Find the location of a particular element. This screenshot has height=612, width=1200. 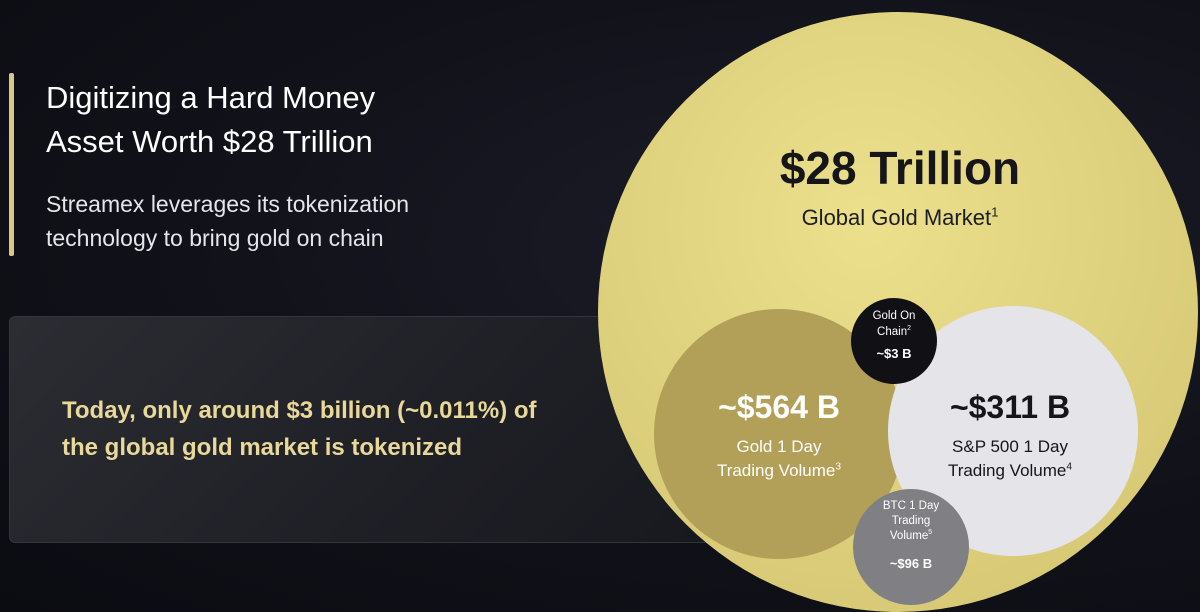

gold-on-chain-value: ~$3 B is located at coordinates (894, 353).